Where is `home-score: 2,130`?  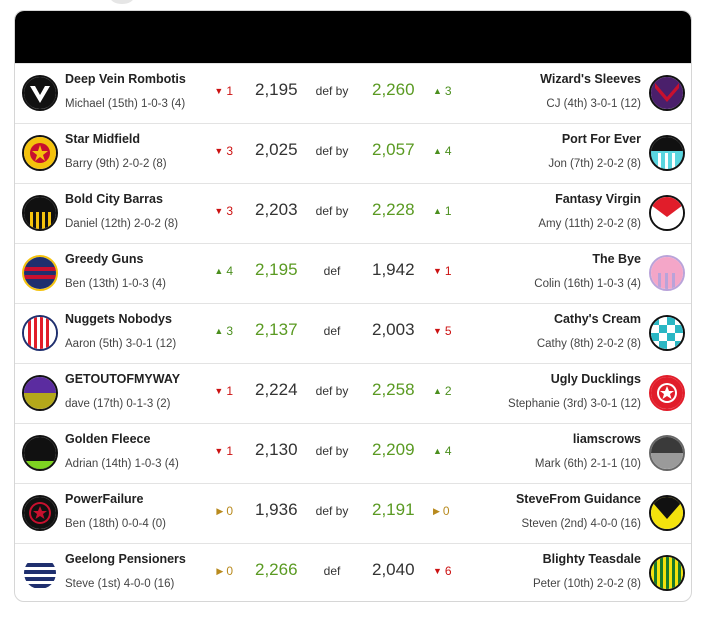 home-score: 2,130 is located at coordinates (276, 449).